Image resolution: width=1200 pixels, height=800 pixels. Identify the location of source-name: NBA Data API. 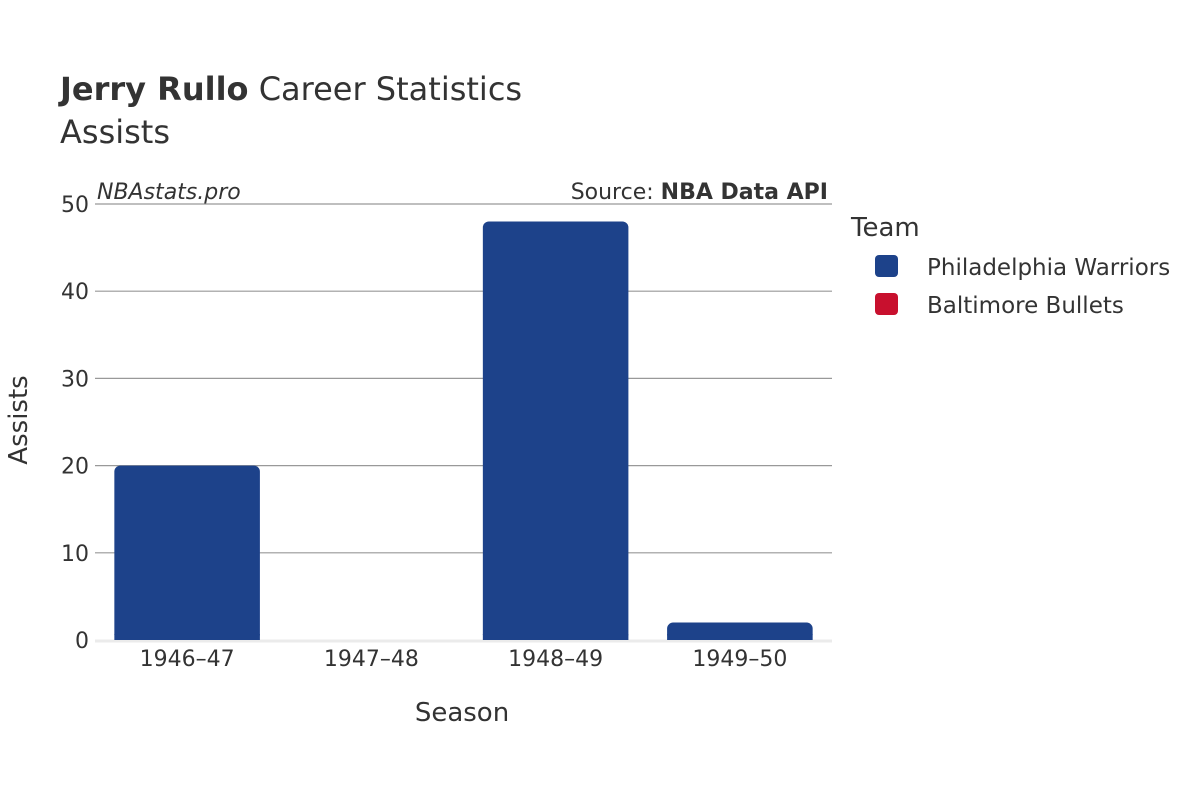
(744, 192).